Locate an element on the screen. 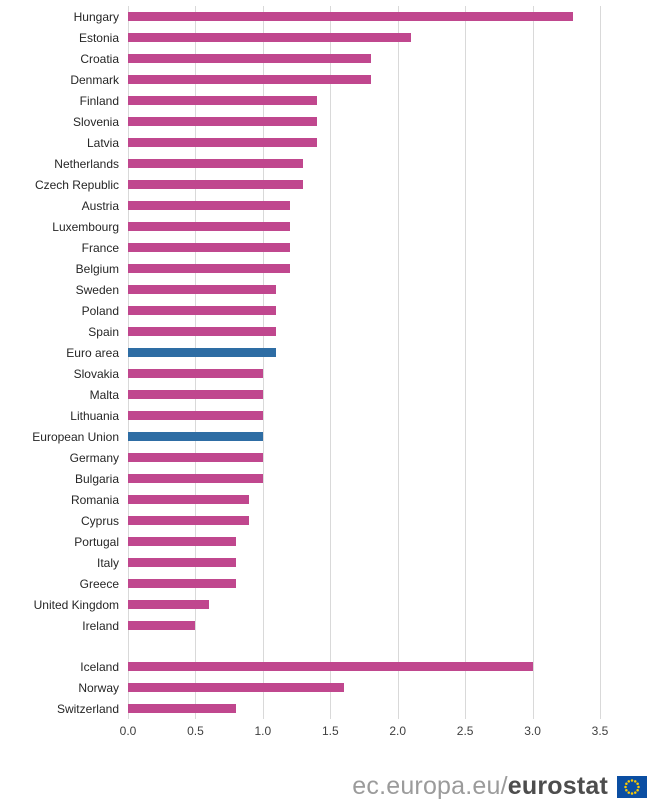  chart-bar-row: Denmark is located at coordinates (335, 79).